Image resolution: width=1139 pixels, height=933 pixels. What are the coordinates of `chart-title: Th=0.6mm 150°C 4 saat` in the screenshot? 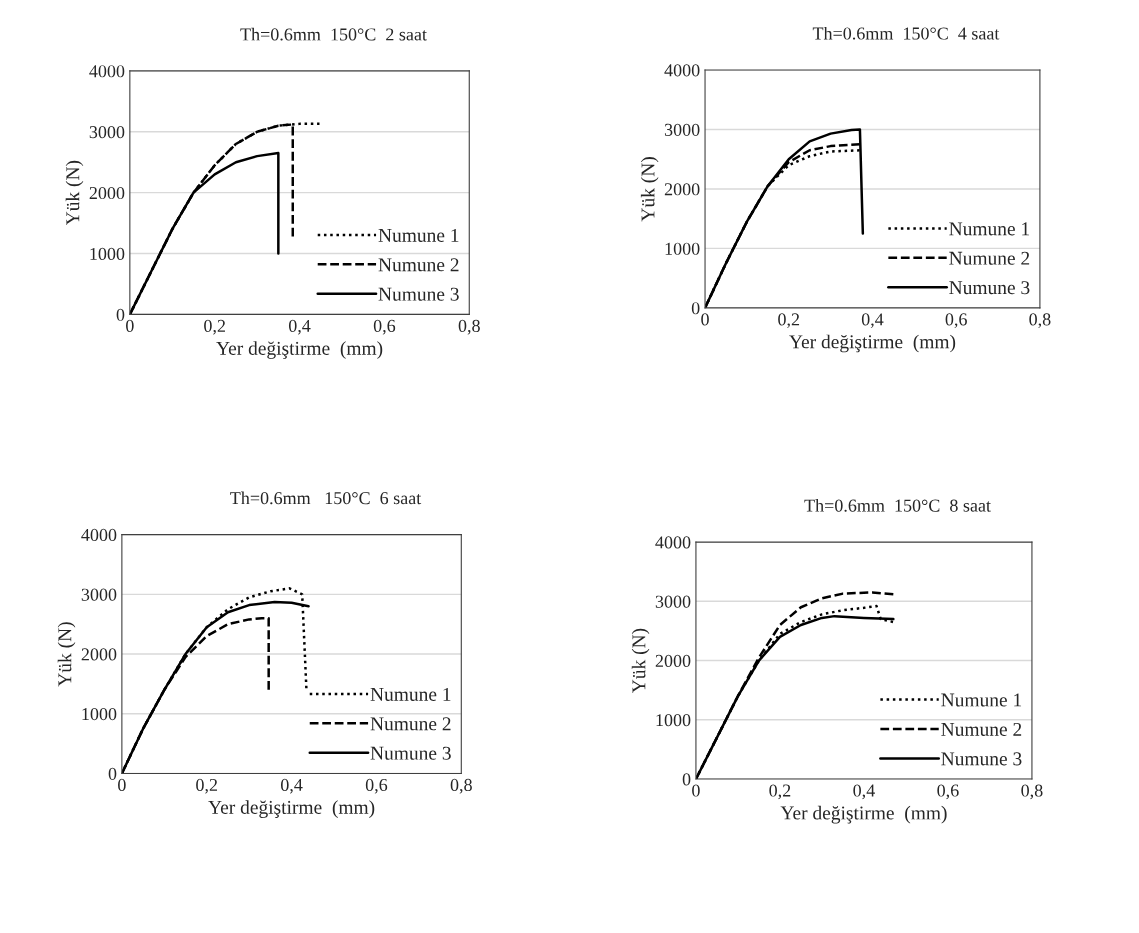 It's located at (906, 33).